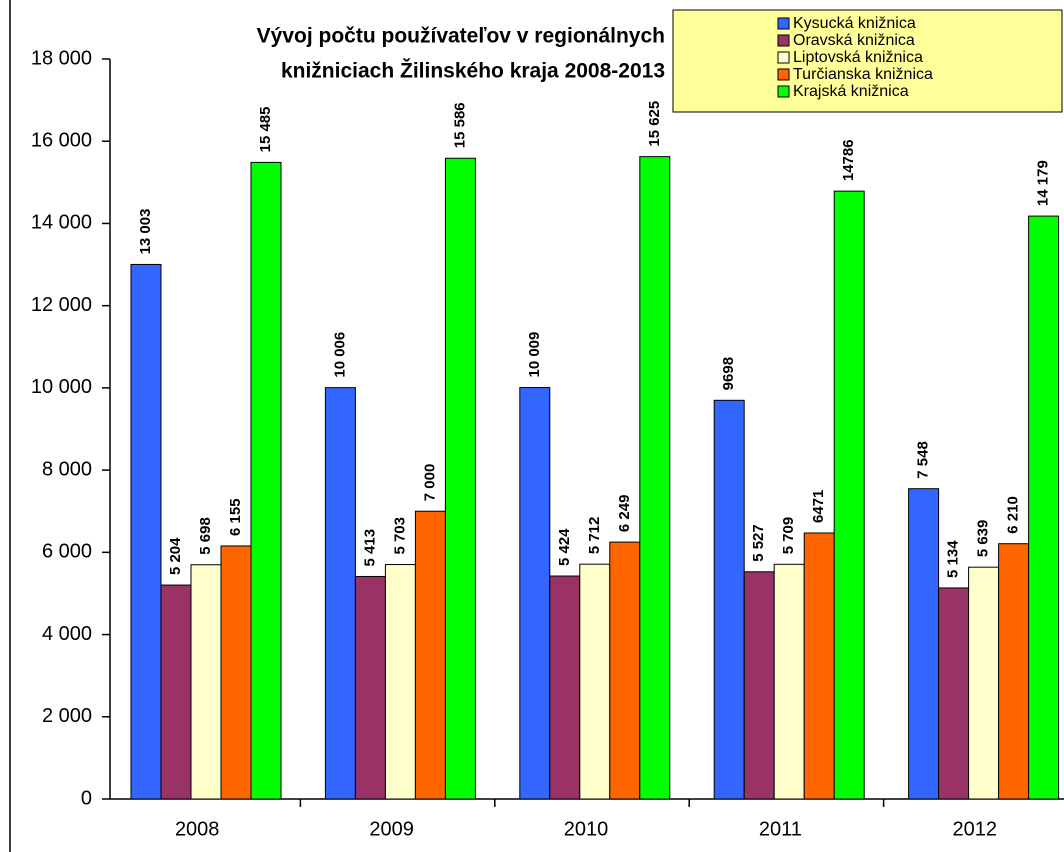 The width and height of the screenshot is (1064, 852). Describe the element at coordinates (205, 536) in the screenshot. I see `data-label: 5 698` at that location.